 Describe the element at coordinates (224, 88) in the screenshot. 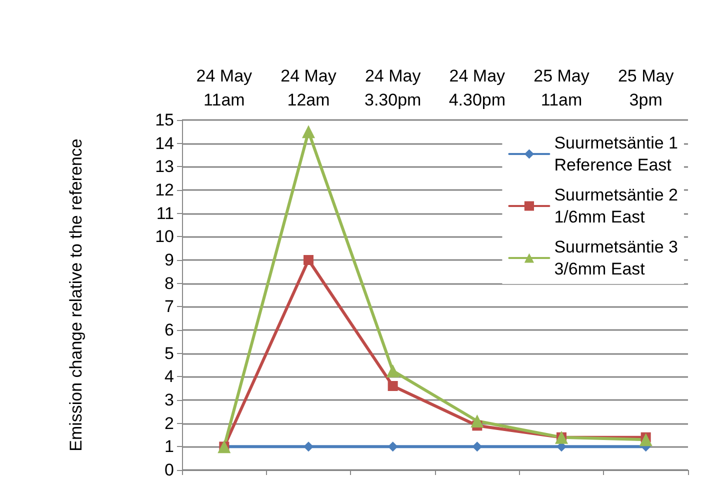

I see `x-tick-label: 24 May 11am` at that location.